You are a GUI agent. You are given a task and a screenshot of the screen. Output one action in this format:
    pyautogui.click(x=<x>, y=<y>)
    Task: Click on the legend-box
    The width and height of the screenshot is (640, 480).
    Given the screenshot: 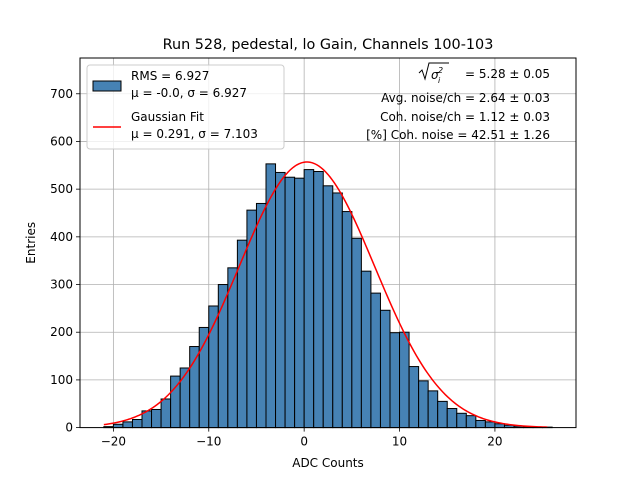 What is the action you would take?
    pyautogui.click(x=185, y=107)
    